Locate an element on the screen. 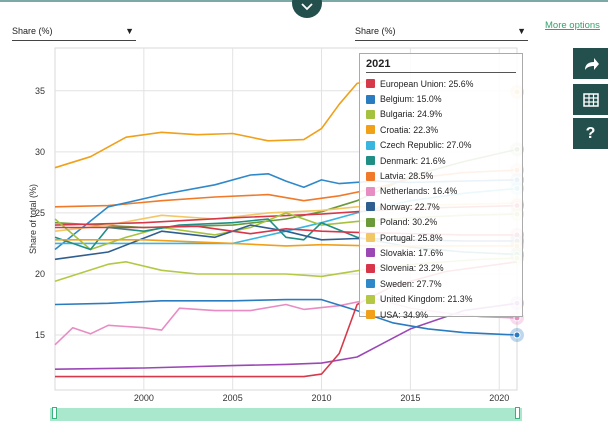 The width and height of the screenshot is (608, 421). tooltip-row: Latvia: 28.5% is located at coordinates (419, 175).